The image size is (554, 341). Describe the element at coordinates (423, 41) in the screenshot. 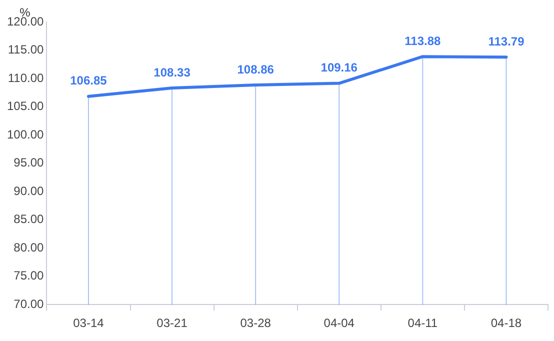

I see `data-label: 113.88` at that location.